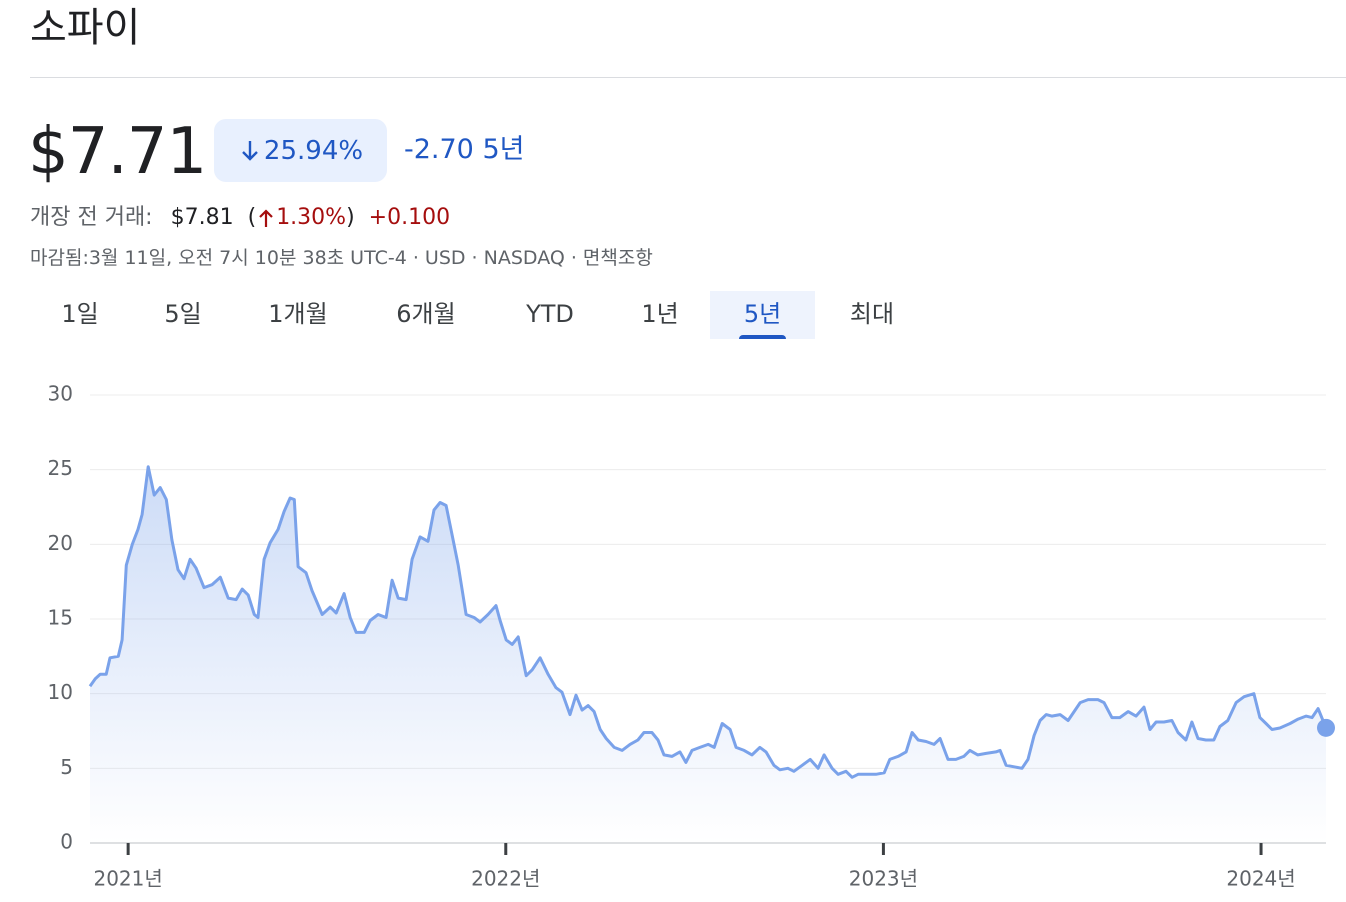 The width and height of the screenshot is (1346, 902). I want to click on x-tick-label: 2023년, so click(883, 879).